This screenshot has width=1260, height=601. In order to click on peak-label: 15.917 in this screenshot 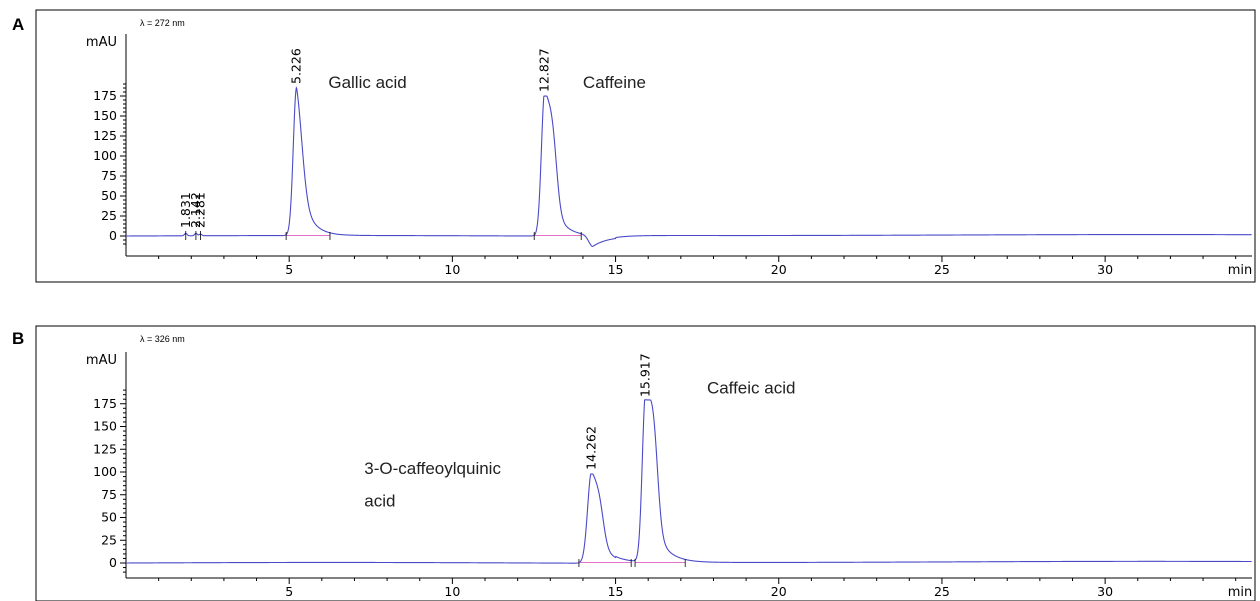, I will do `click(644, 375)`.